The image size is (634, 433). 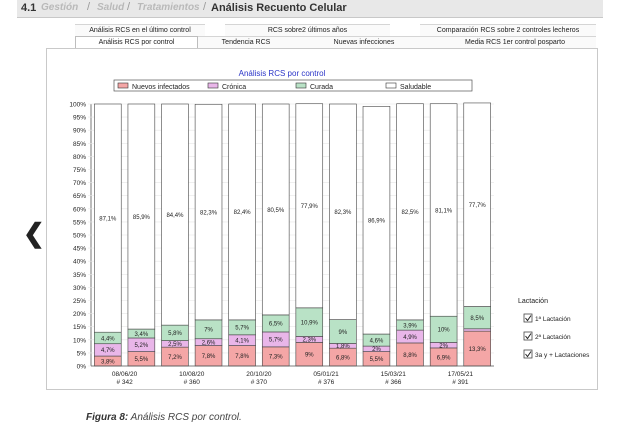 What do you see at coordinates (282, 73) in the screenshot?
I see `chart-title: Análisis RCS por control` at bounding box center [282, 73].